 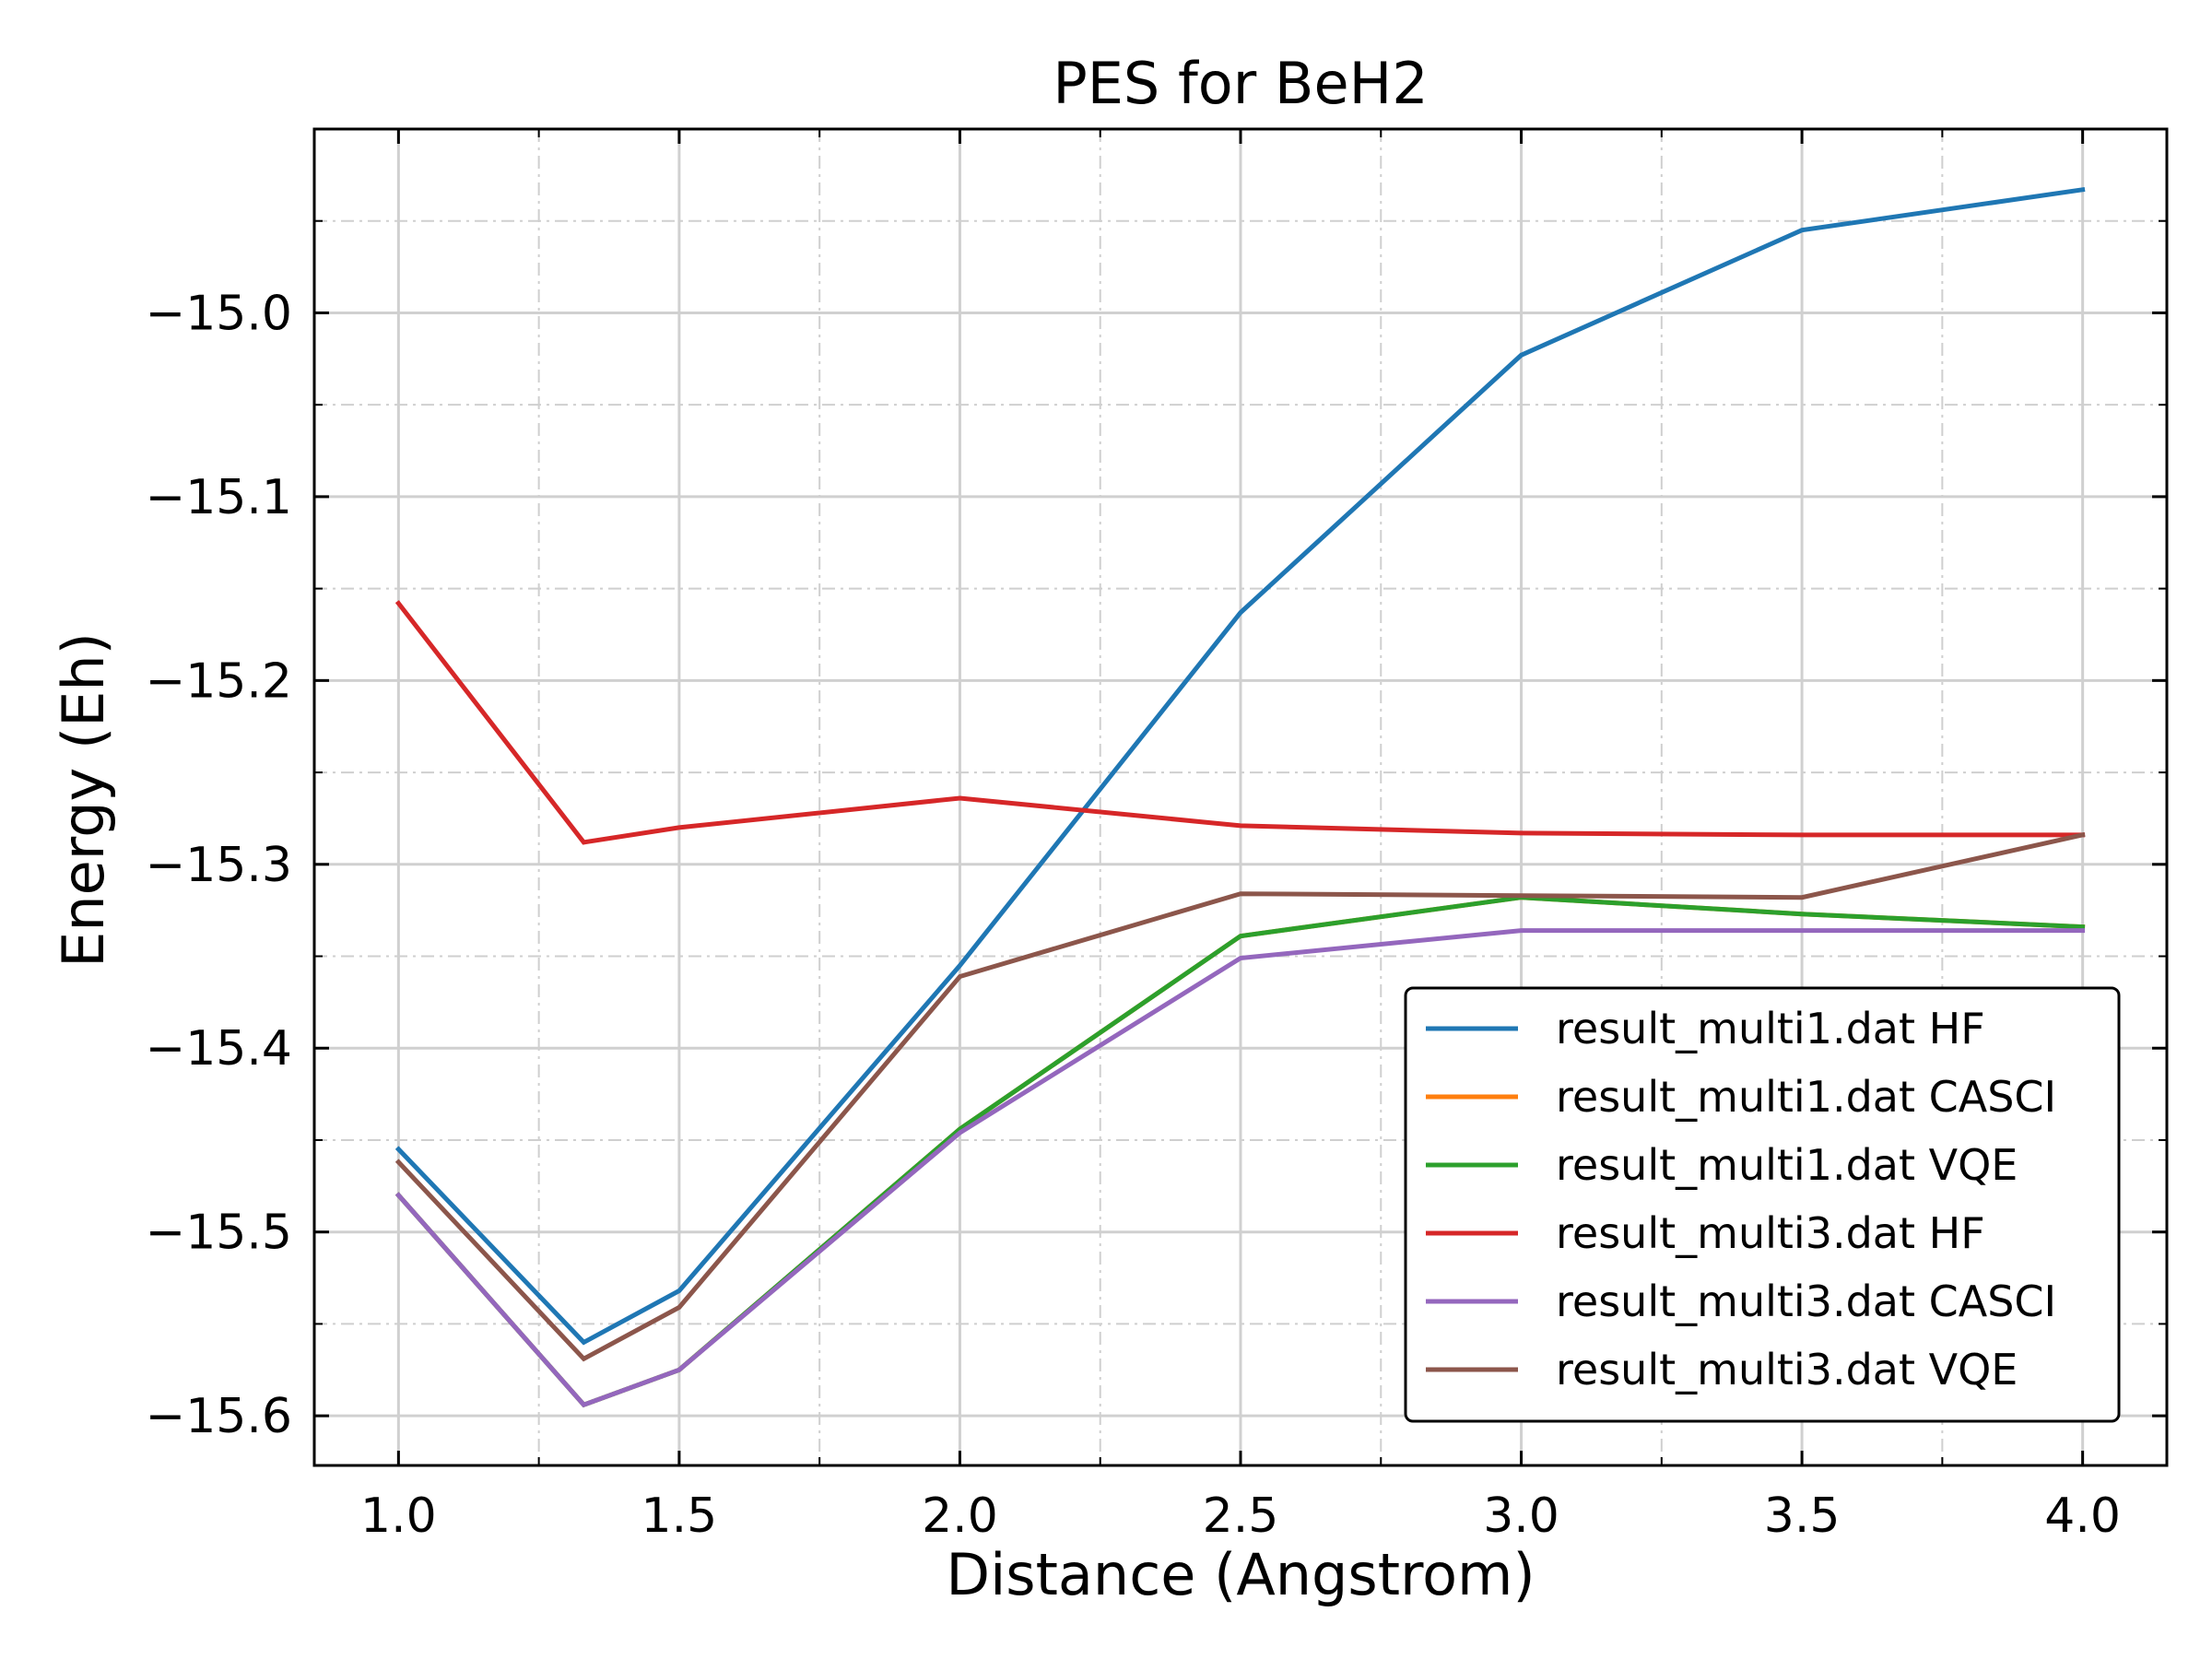 What do you see at coordinates (1770, 1233) in the screenshot?
I see `legend-label-4: result_multi3.dat HF` at bounding box center [1770, 1233].